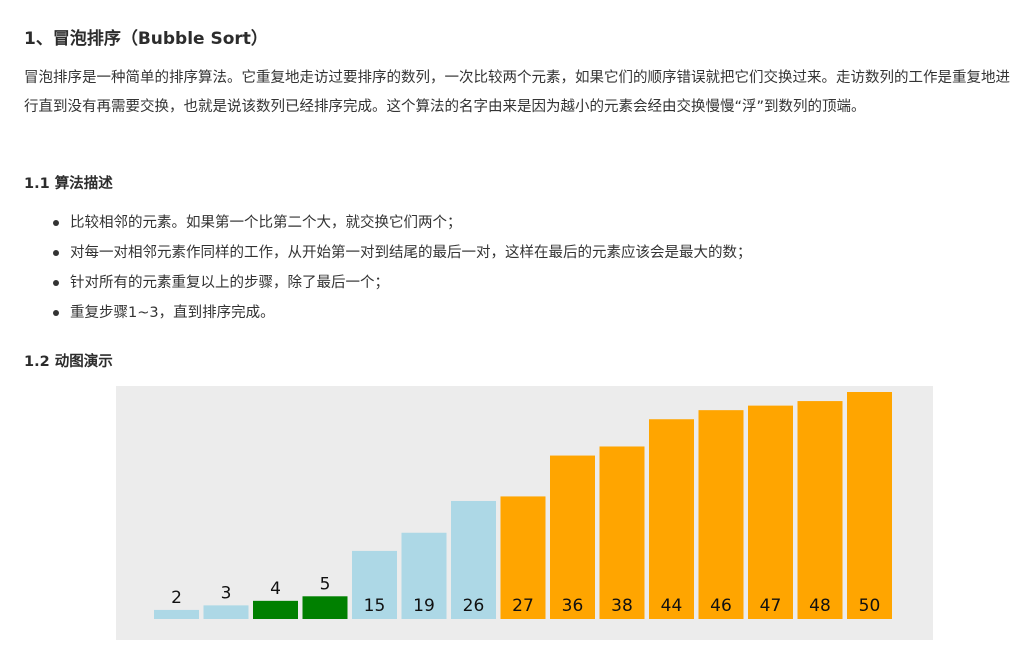 This screenshot has height=656, width=1025. What do you see at coordinates (275, 589) in the screenshot?
I see `bar-value-label: 4` at bounding box center [275, 589].